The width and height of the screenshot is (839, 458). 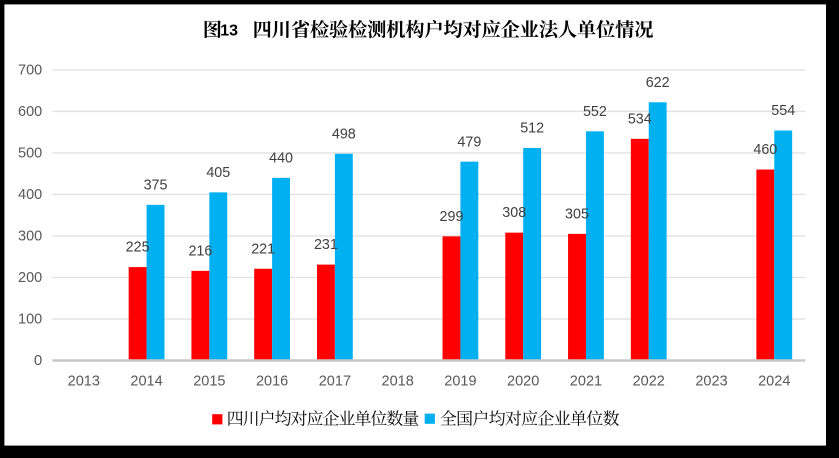 What do you see at coordinates (200, 250) in the screenshot?
I see `svg-text: 216` at bounding box center [200, 250].